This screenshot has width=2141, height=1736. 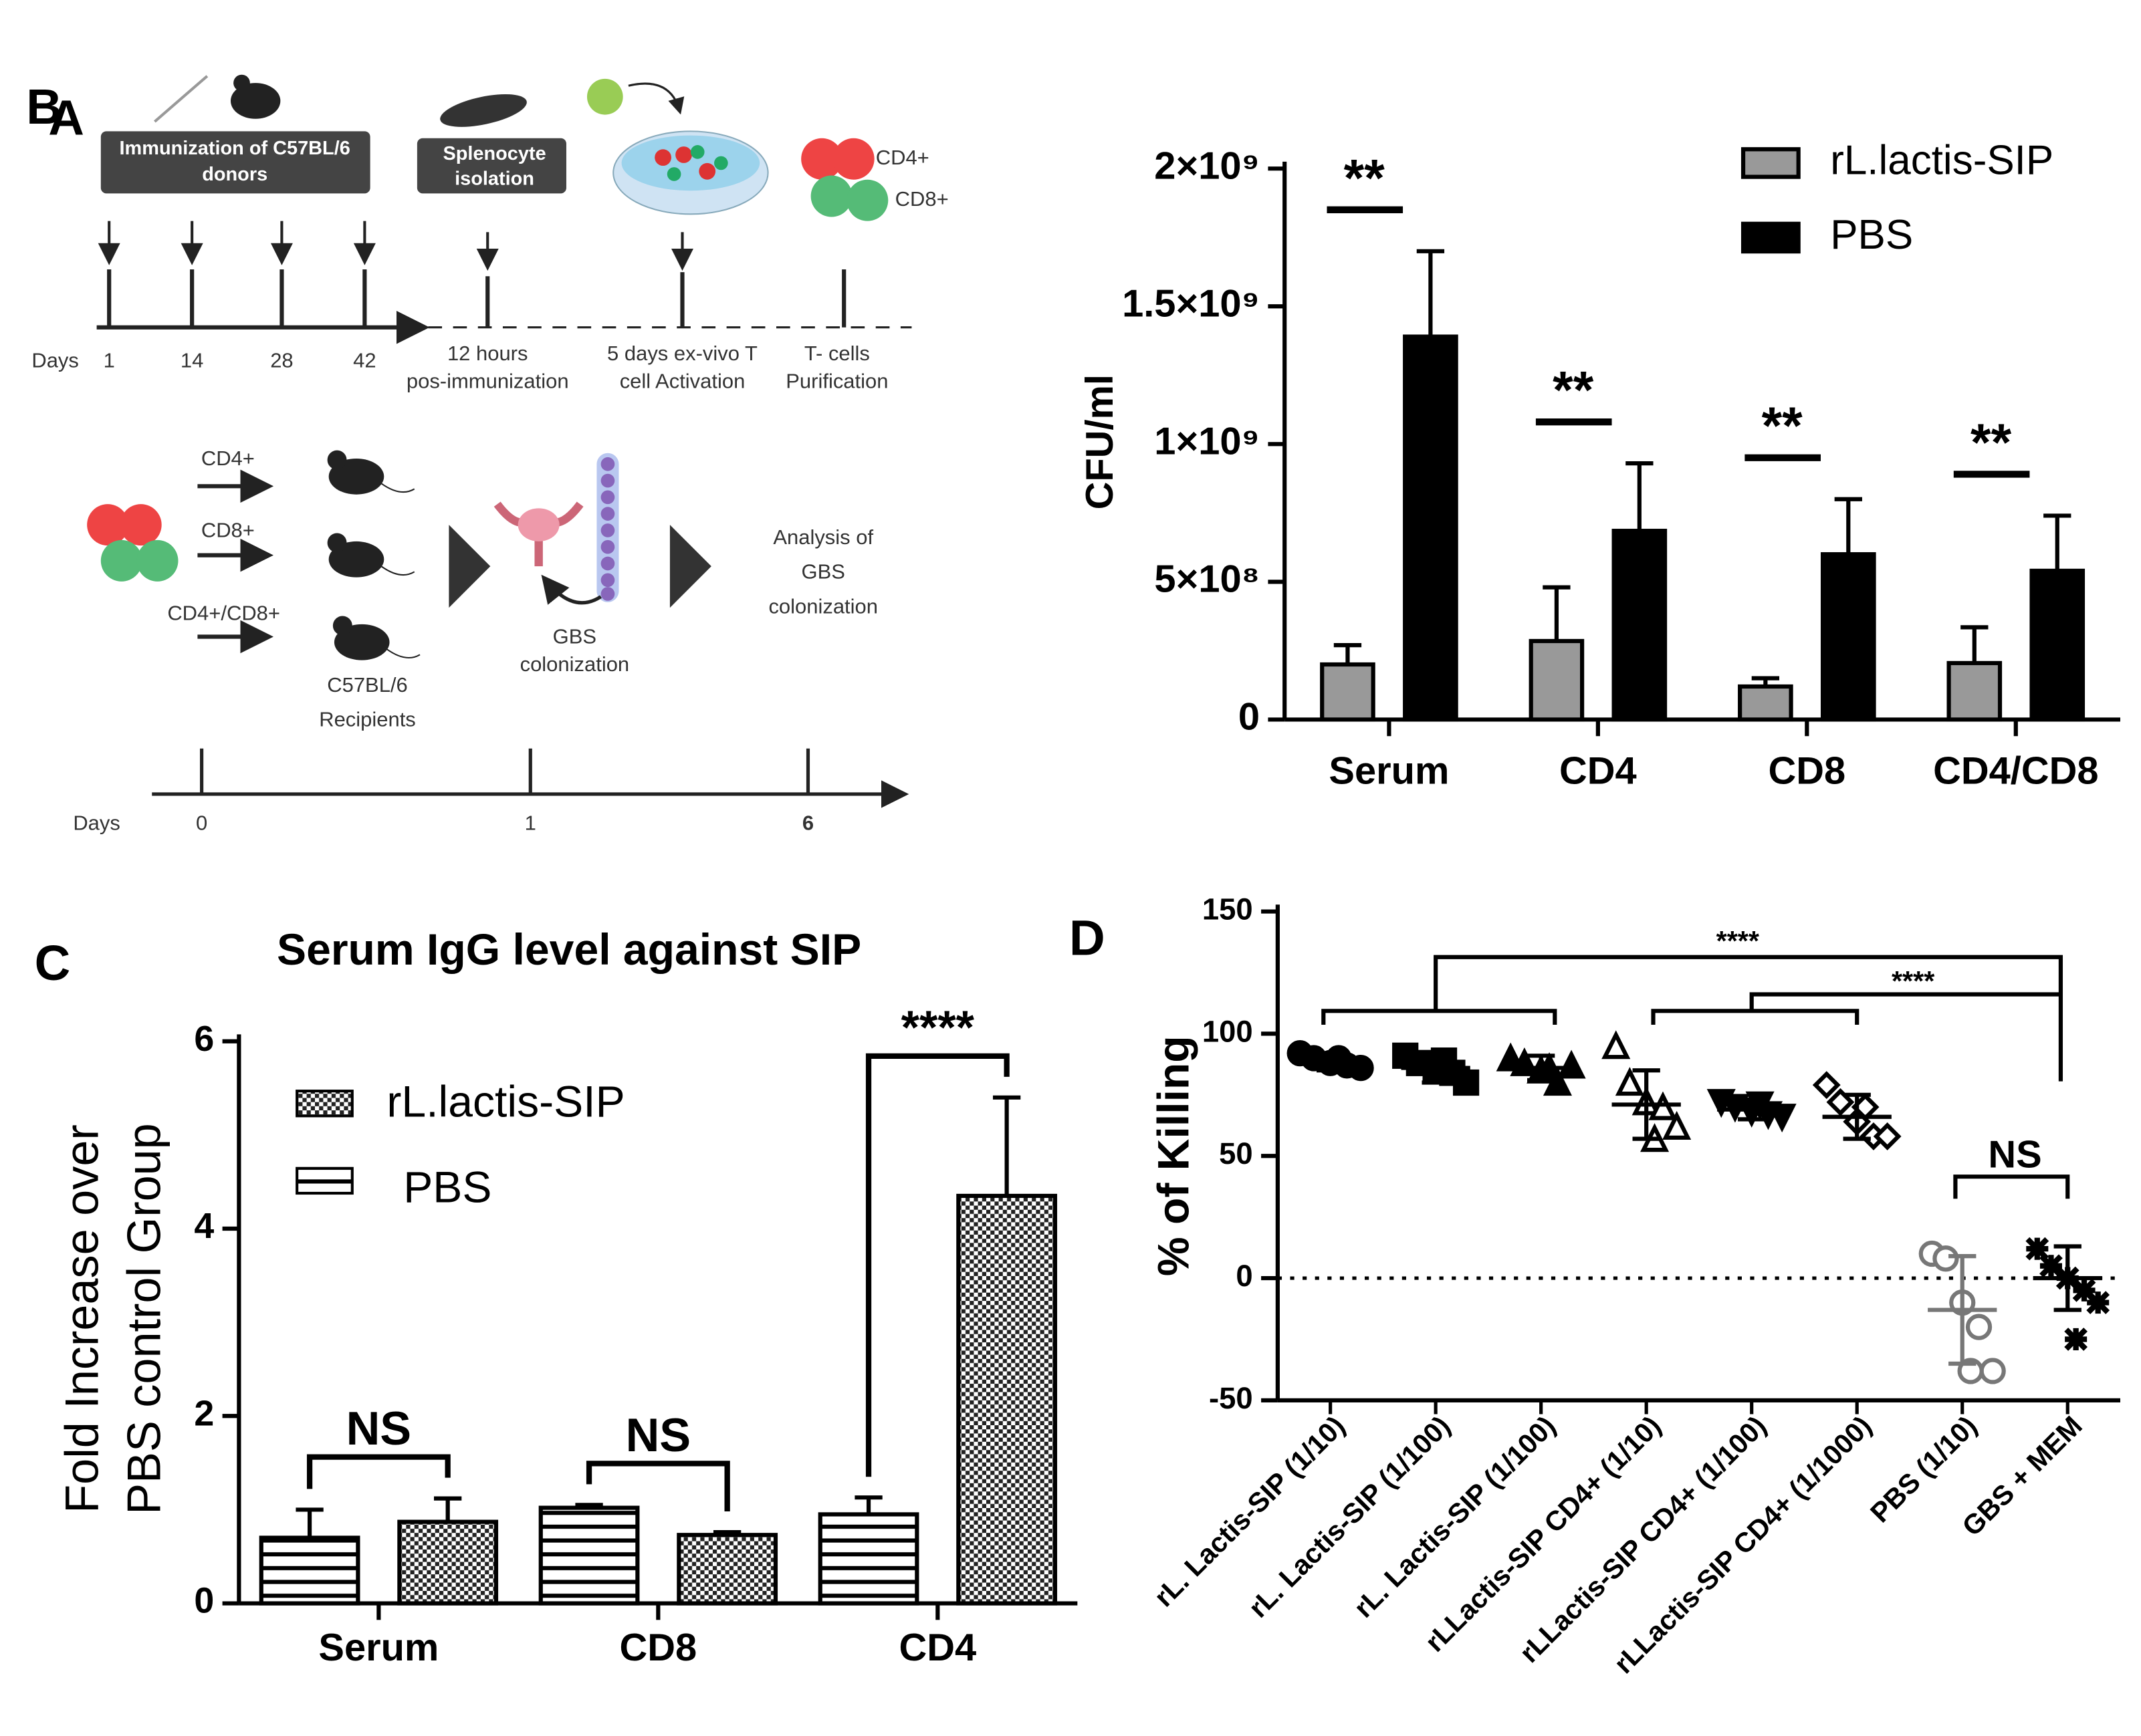 I want to click on panel-label: A, so click(x=66, y=118).